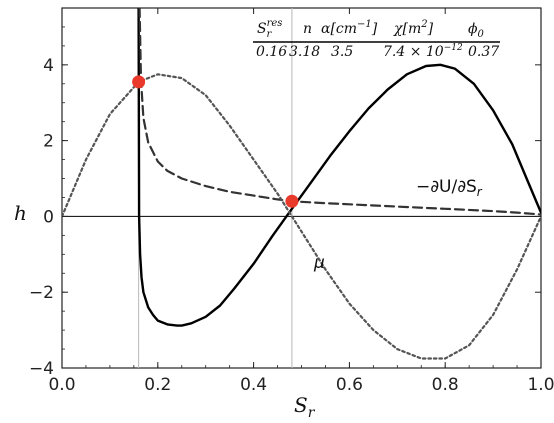 The width and height of the screenshot is (554, 423). Describe the element at coordinates (304, 52) in the screenshot. I see `table-value-n: 3.18` at that location.